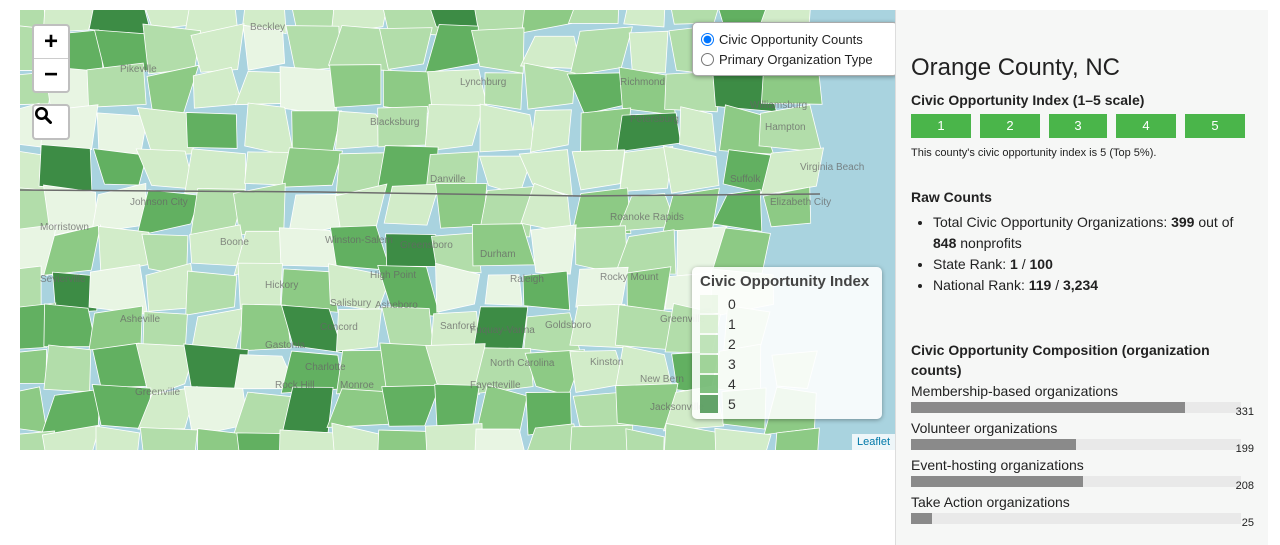 The width and height of the screenshot is (1280, 545). I want to click on composition-bar: 208, so click(1082, 484).